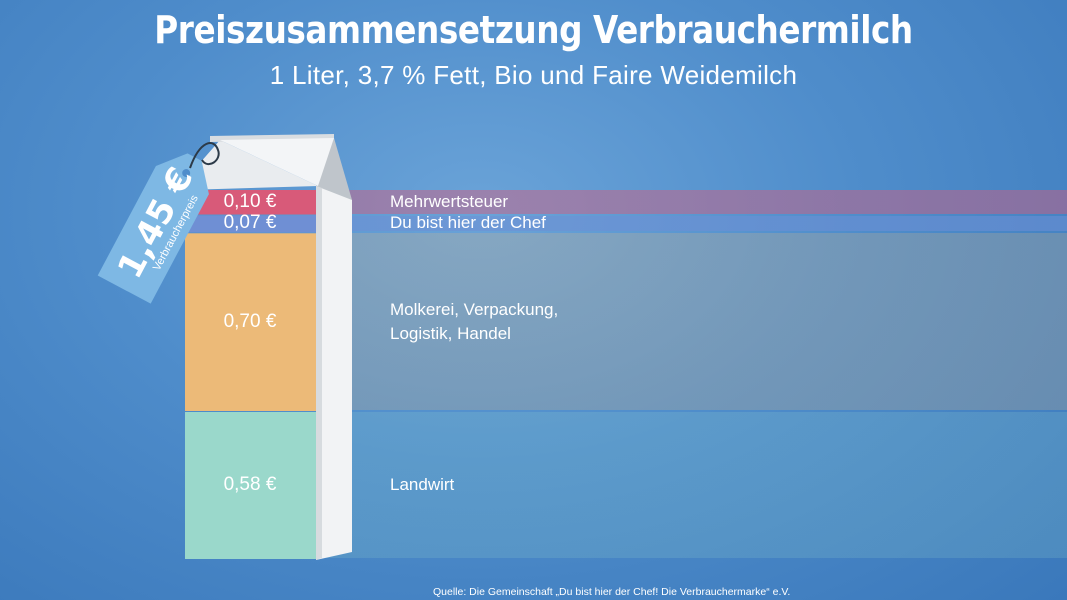  Describe the element at coordinates (319, 373) in the screenshot. I see `carton-side-shade` at that location.